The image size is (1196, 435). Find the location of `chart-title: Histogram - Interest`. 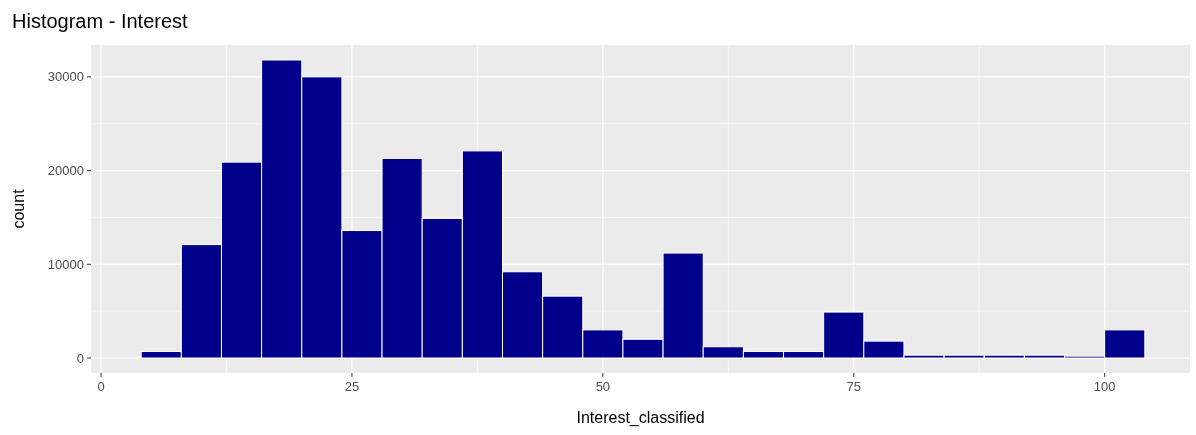

chart-title: Histogram - Interest is located at coordinates (100, 21).